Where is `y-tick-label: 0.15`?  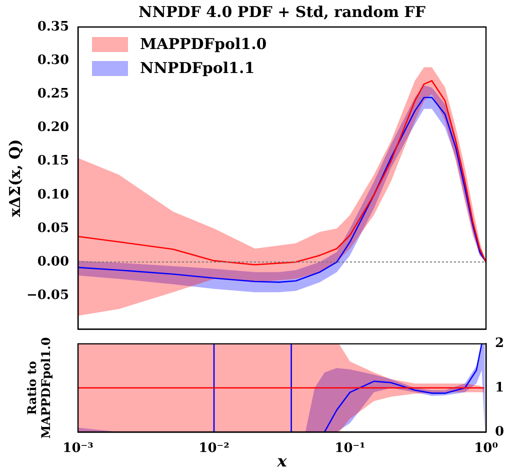 y-tick-label: 0.15 is located at coordinates (53, 161).